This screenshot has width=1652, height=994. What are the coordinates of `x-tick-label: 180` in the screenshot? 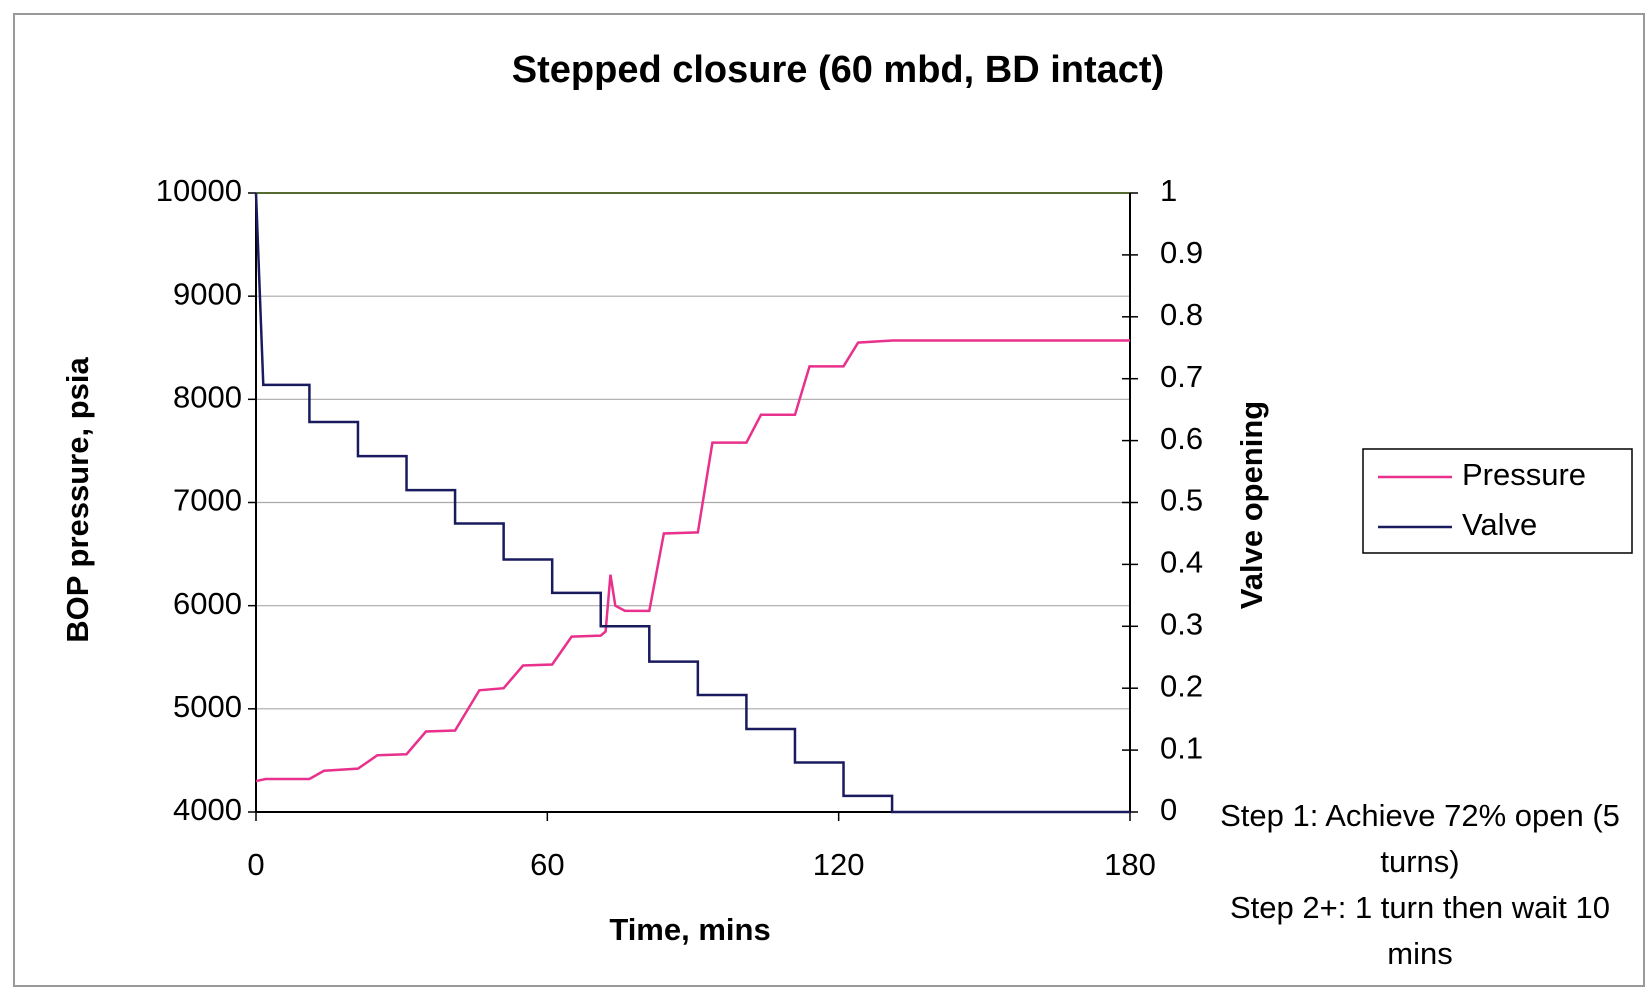 It's located at (1130, 864).